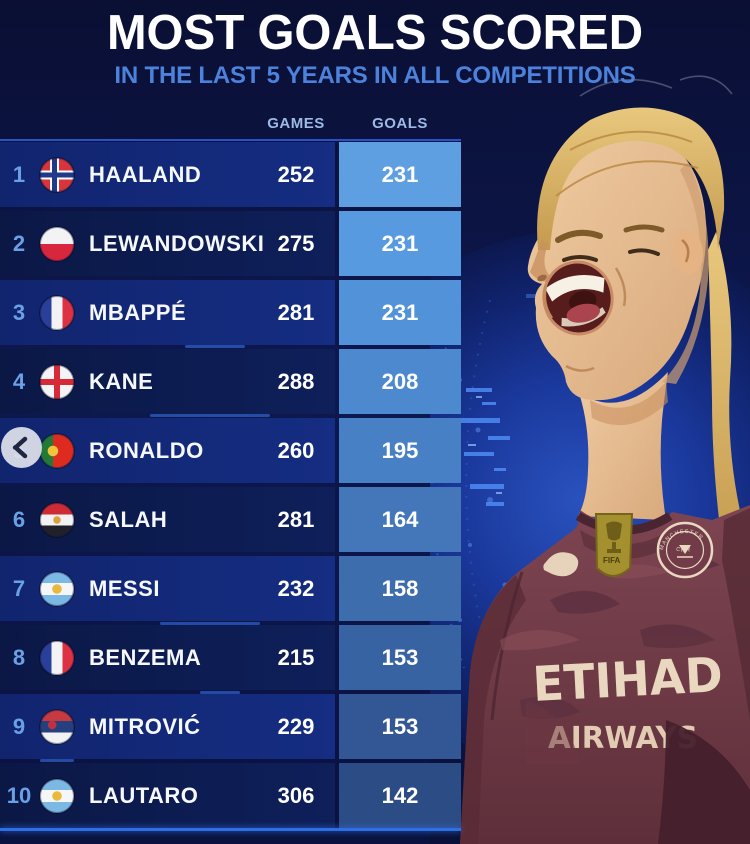 The width and height of the screenshot is (750, 844). I want to click on table-row: 5 RONALDO 260 195, so click(230, 450).